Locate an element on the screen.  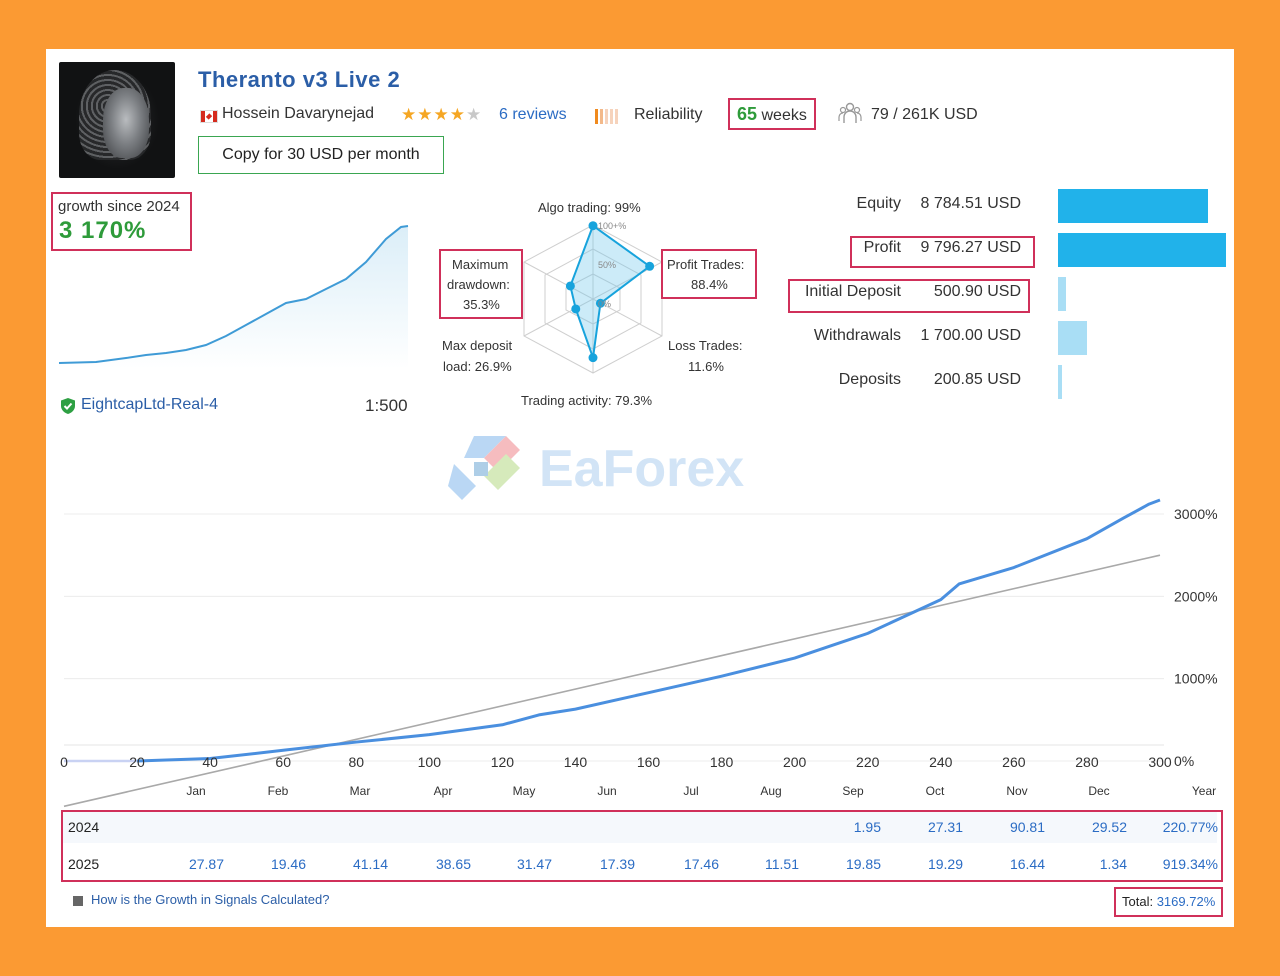
balance-value: 500.90 USD is located at coordinates (977, 291).